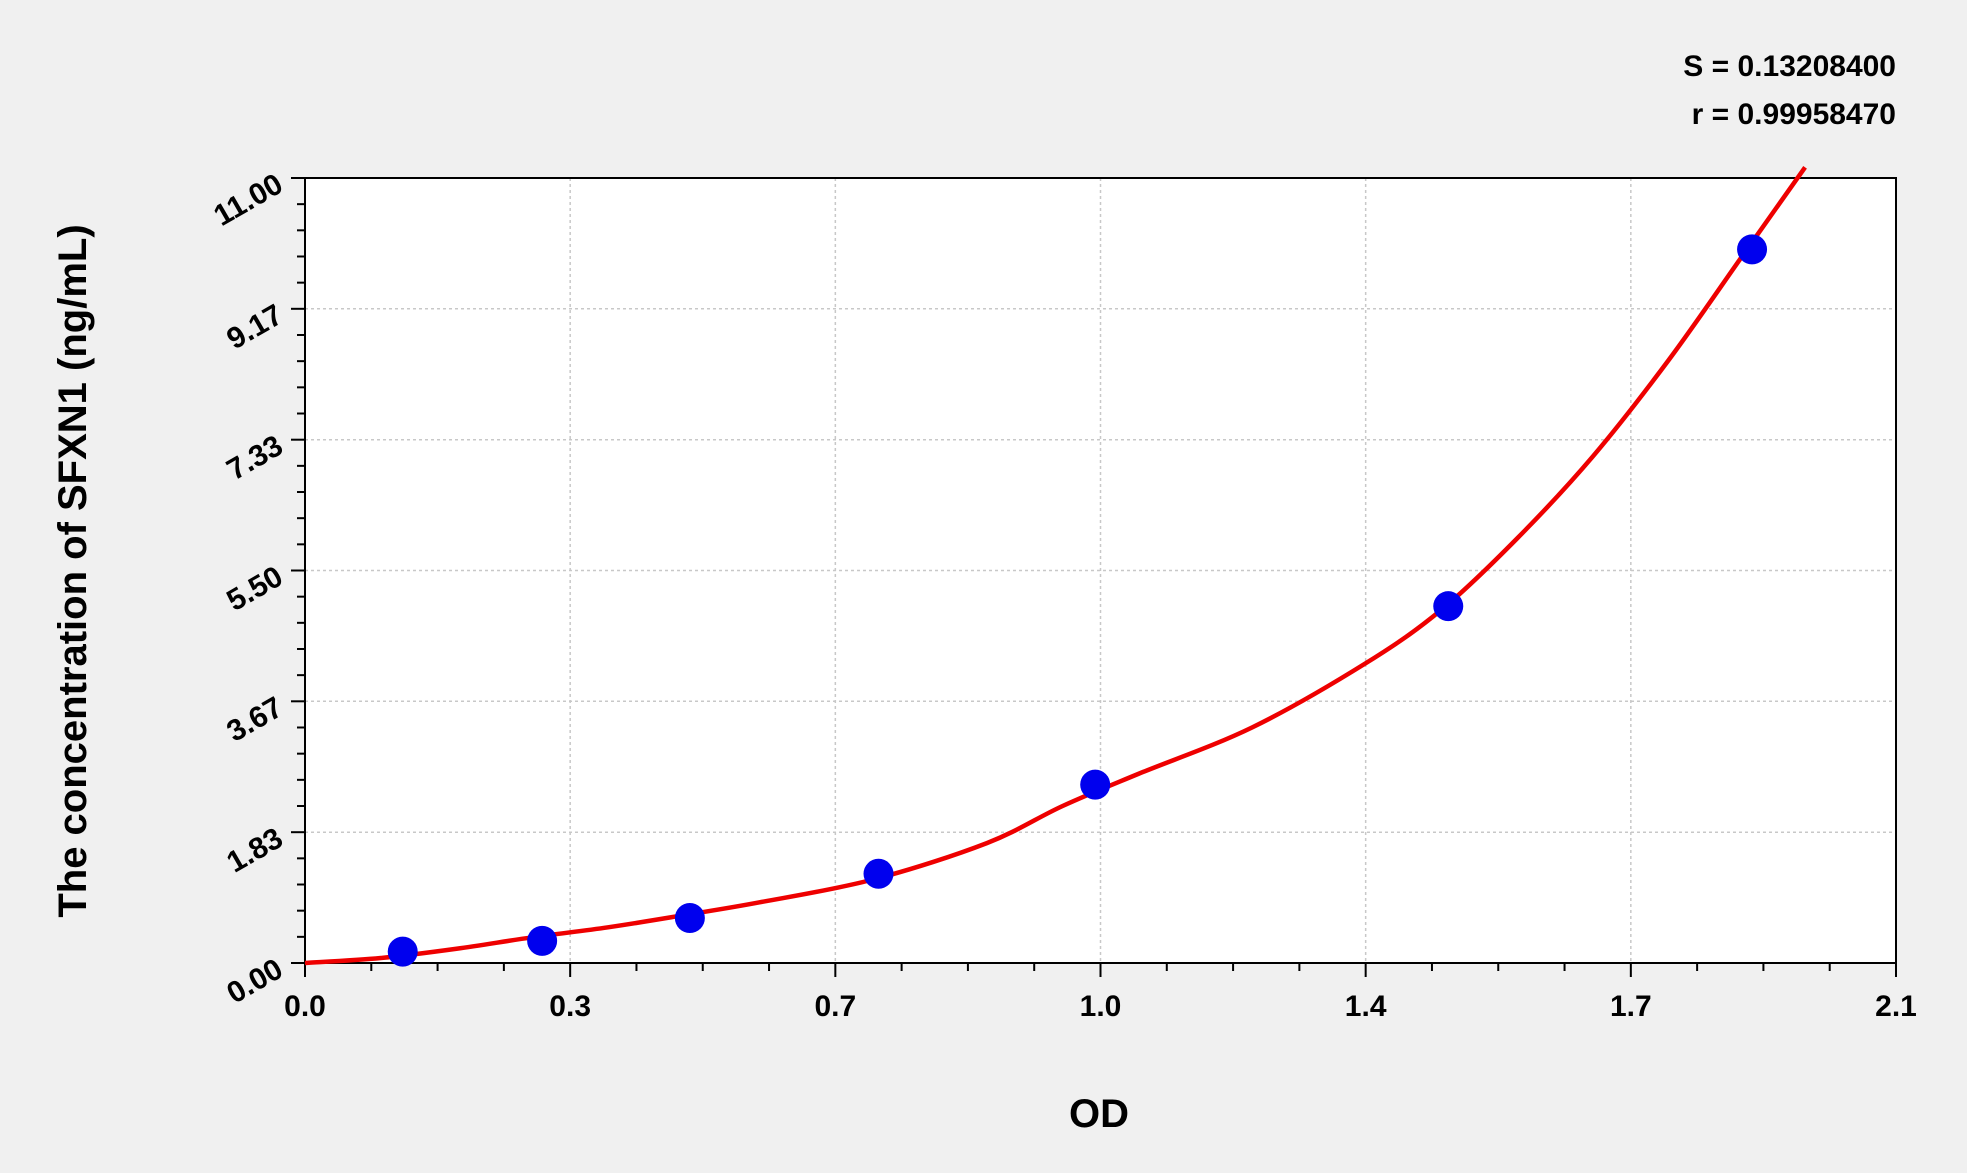  I want to click on s-value-annotation: S = 0.13208400, so click(1789, 66).